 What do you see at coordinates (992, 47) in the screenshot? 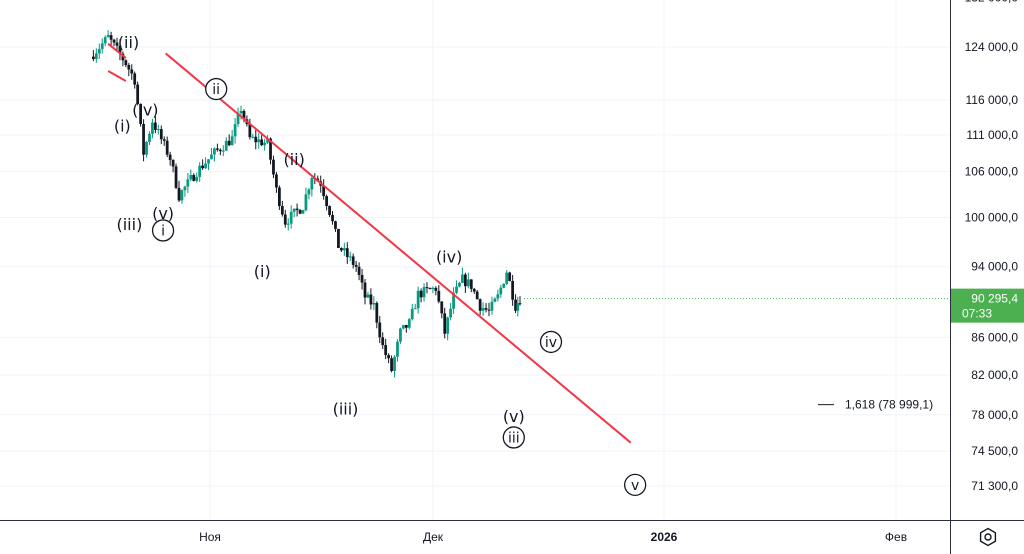
I see `price-axis-tick: 124 000,0` at bounding box center [992, 47].